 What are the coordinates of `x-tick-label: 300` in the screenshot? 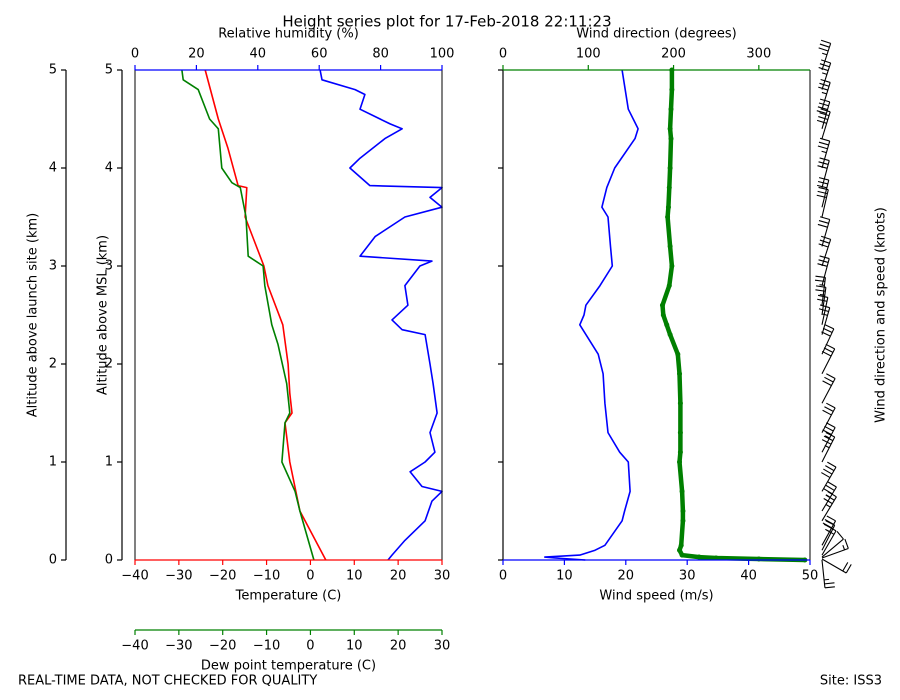 It's located at (758, 54).